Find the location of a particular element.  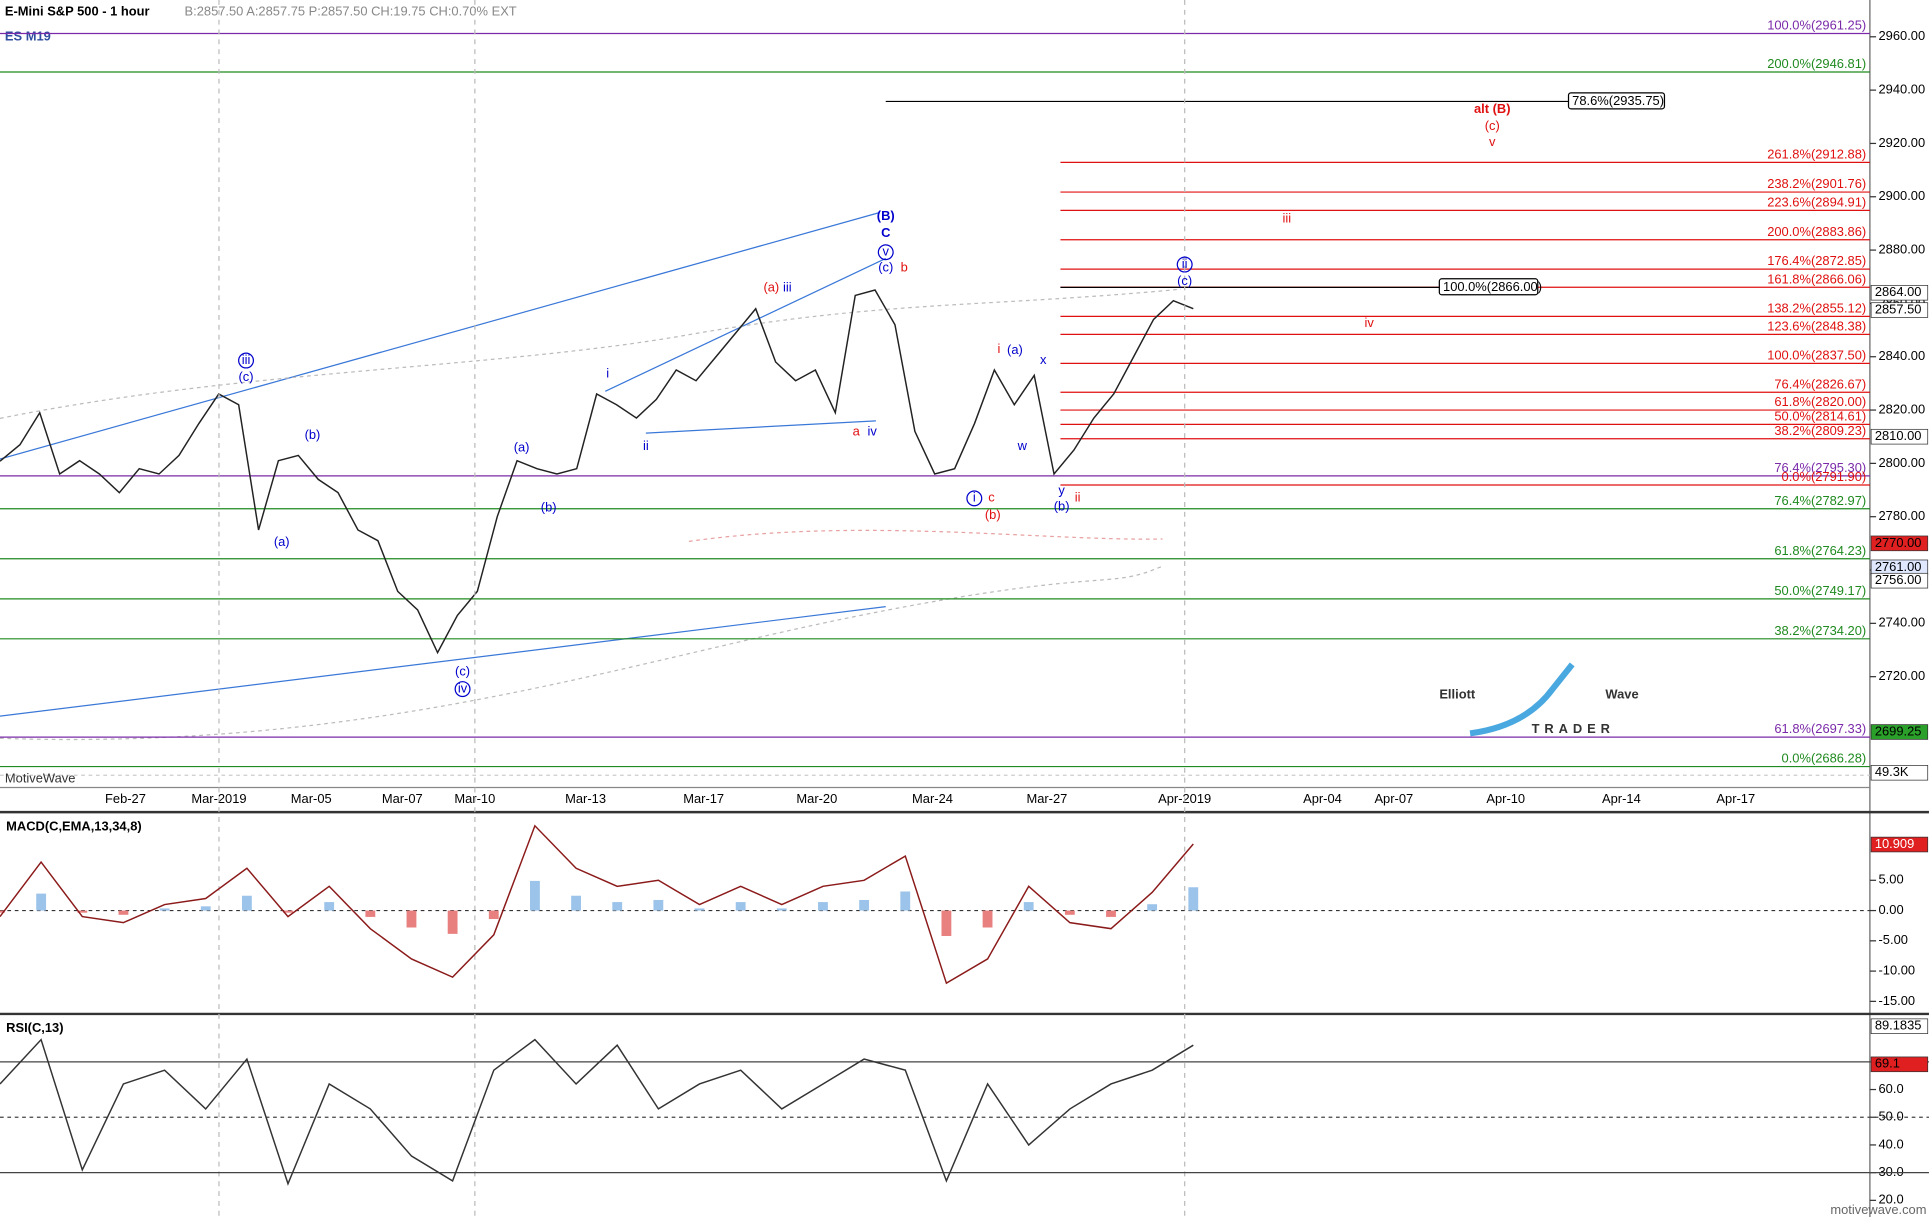

y-tick-label: 5.00 is located at coordinates (1891, 879).